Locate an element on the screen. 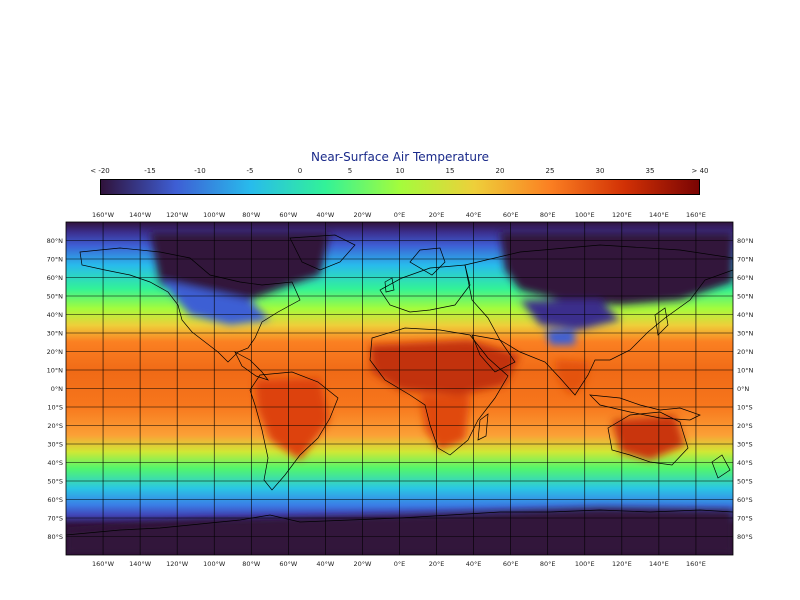  colorbar-label: -5 is located at coordinates (250, 171).